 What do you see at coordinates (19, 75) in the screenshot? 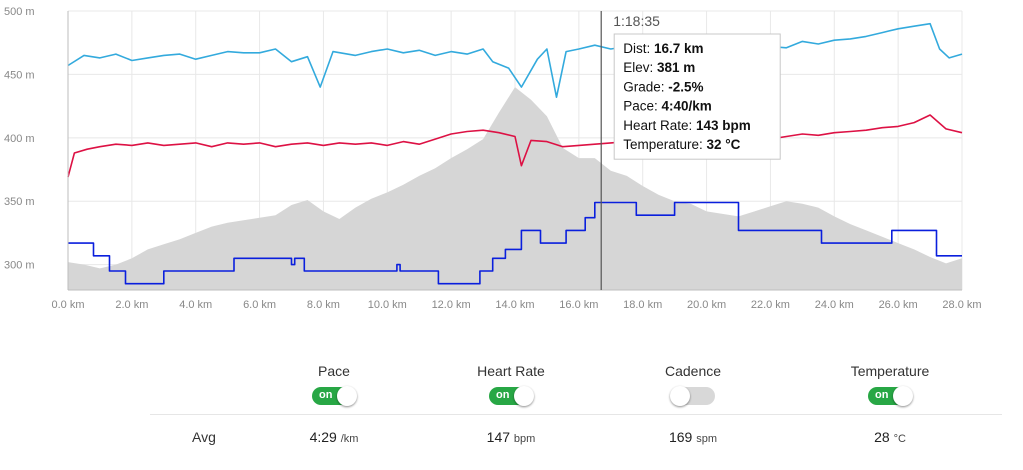
I see `y-tick-label: 450 m` at bounding box center [19, 75].